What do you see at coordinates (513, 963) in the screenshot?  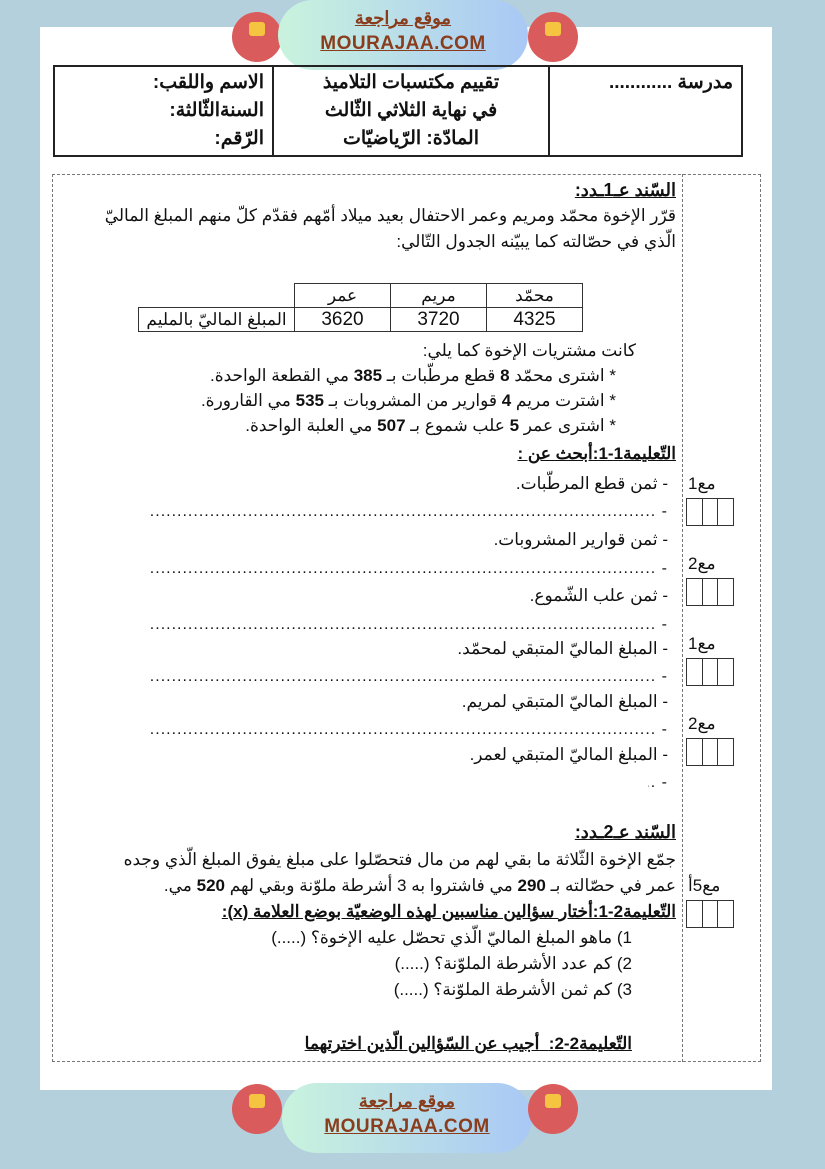 I see `choice-item: 2) كم عدد الأشرطة الملوّنة؟ (.....)` at bounding box center [513, 963].